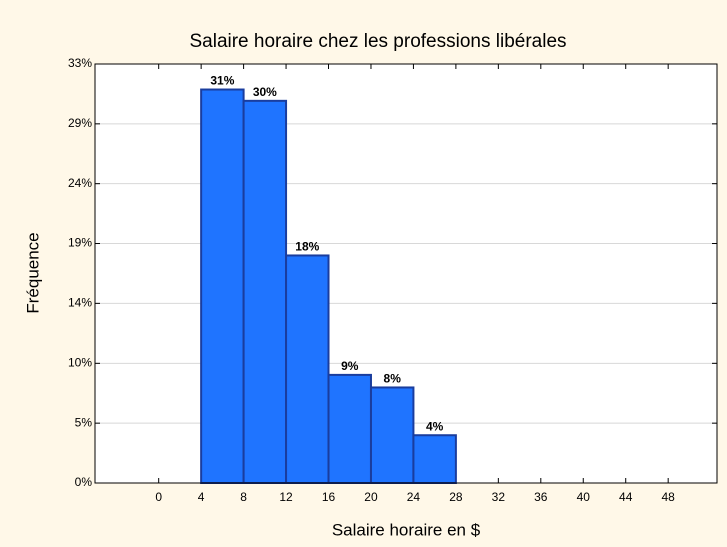  Describe the element at coordinates (499, 497) in the screenshot. I see `x-tick-label: 32` at that location.